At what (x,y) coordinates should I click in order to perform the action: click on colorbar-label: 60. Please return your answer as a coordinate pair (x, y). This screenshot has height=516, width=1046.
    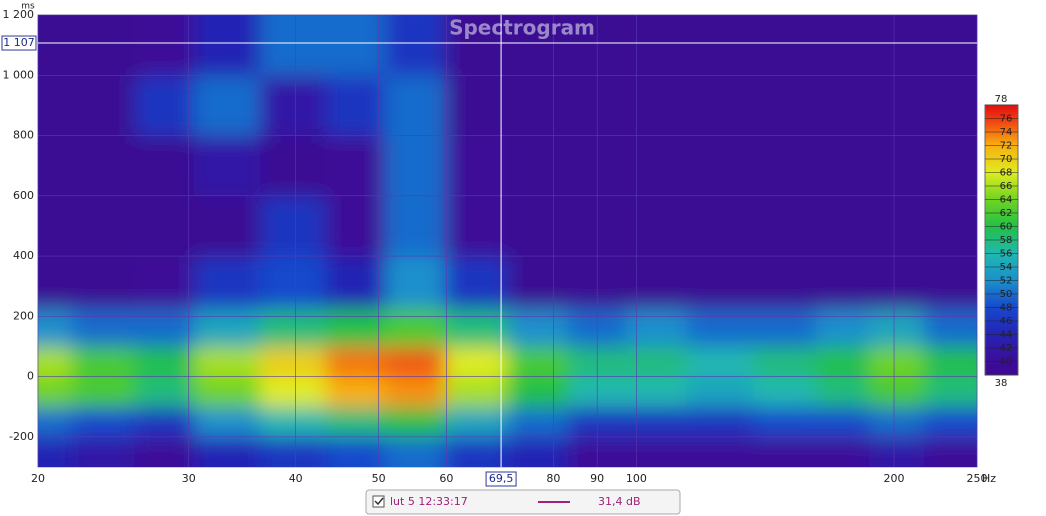
    Looking at the image, I should click on (1006, 227).